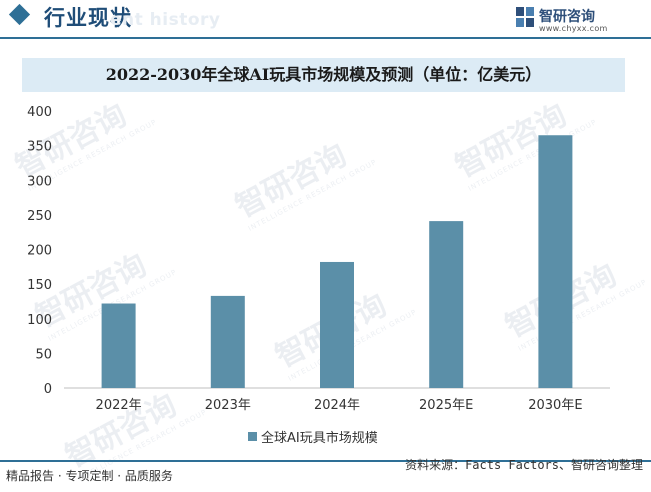  I want to click on brand-name: 智研咨询, so click(567, 17).